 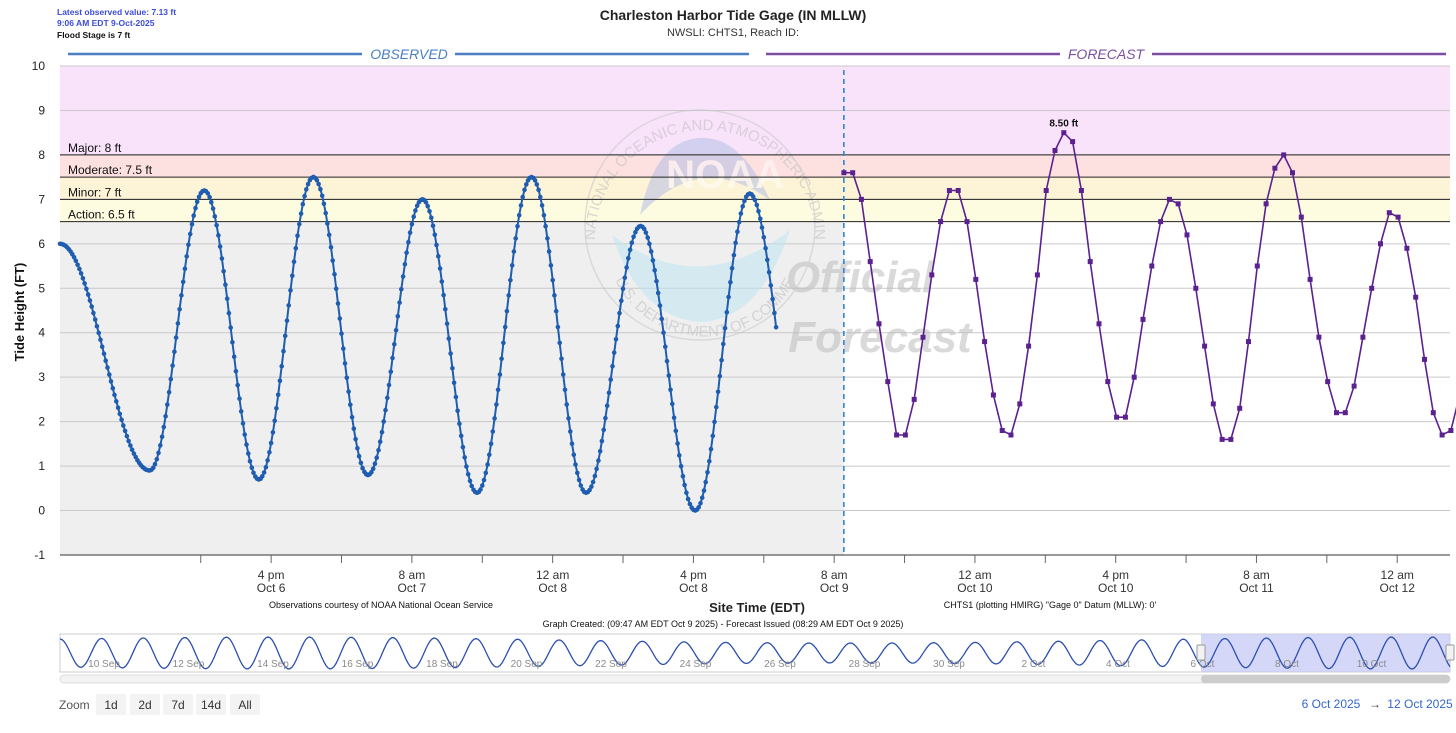 What do you see at coordinates (705, 176) in the screenshot?
I see `seal-sky` at bounding box center [705, 176].